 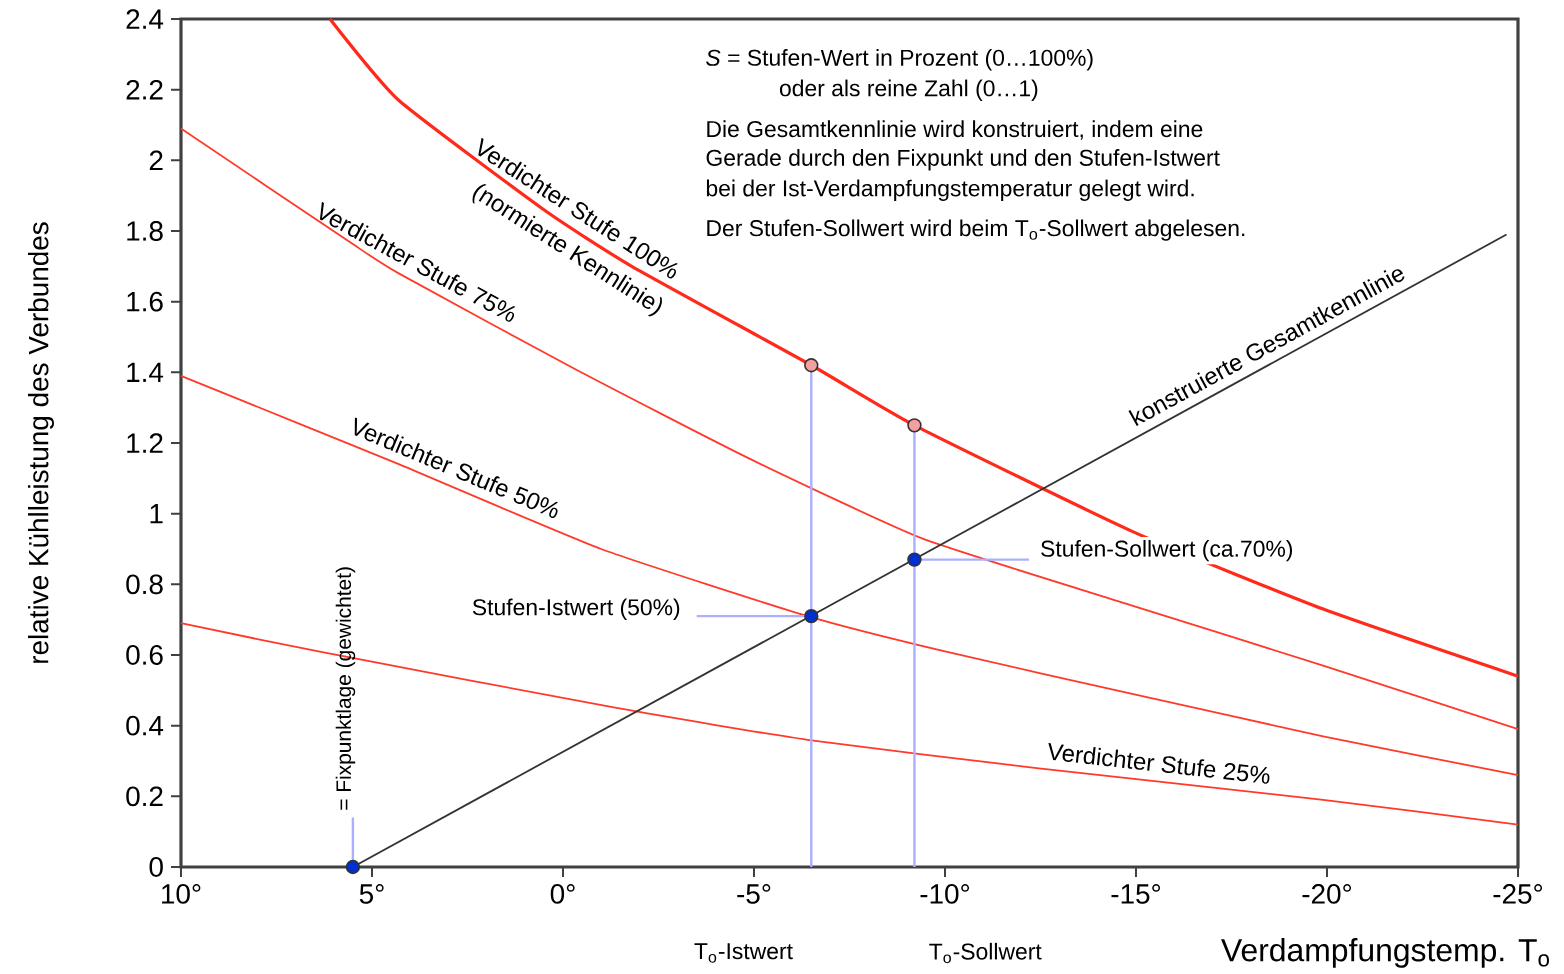 What do you see at coordinates (156, 866) in the screenshot?
I see `y-tick-label: 0` at bounding box center [156, 866].